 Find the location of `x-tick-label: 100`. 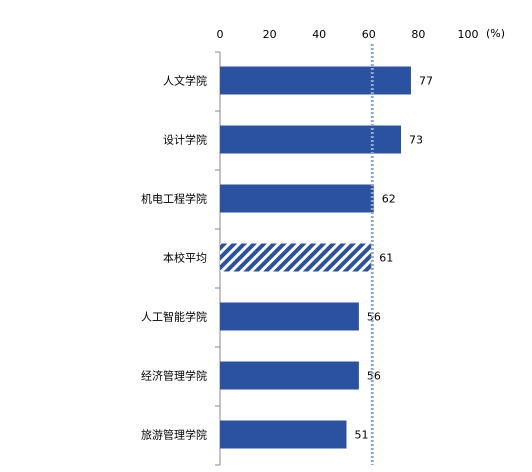

x-tick-label: 100 is located at coordinates (468, 34).